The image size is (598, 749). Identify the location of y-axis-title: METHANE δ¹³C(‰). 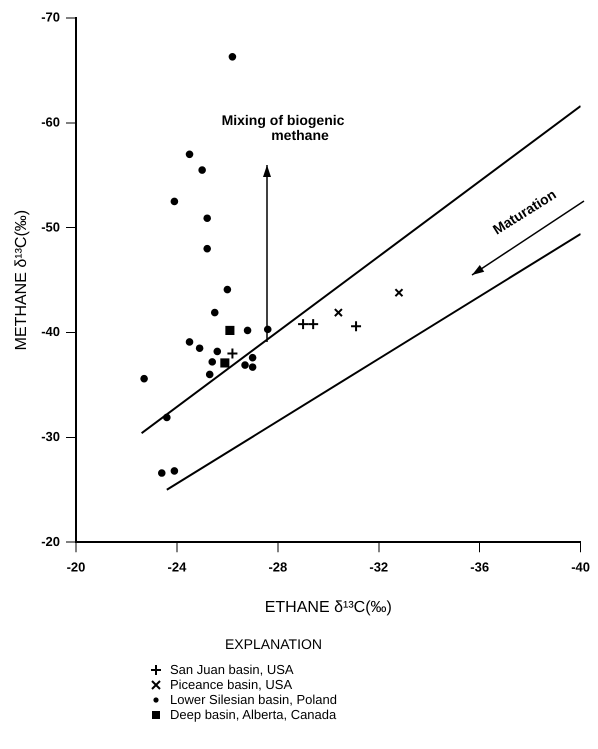
(21, 280).